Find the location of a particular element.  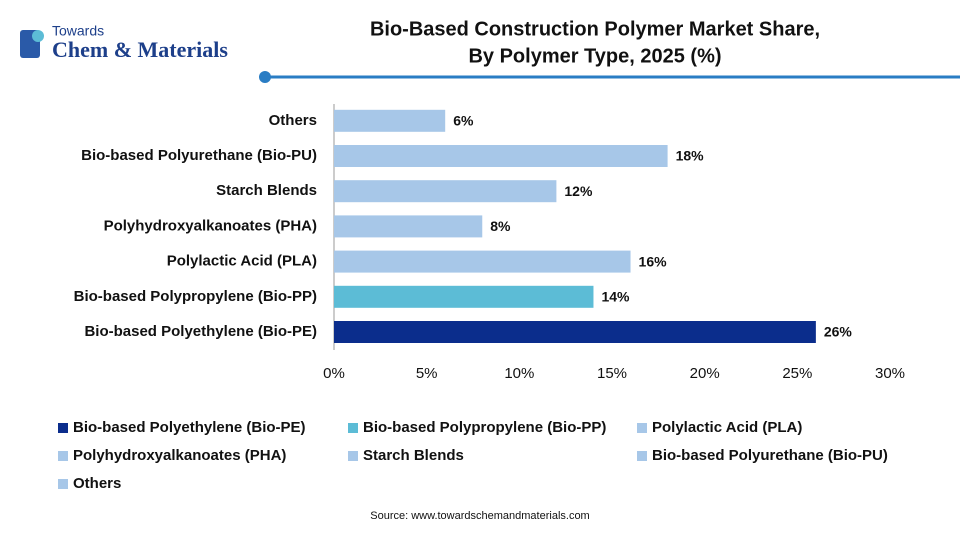

x-tick-label: 5% is located at coordinates (427, 373).